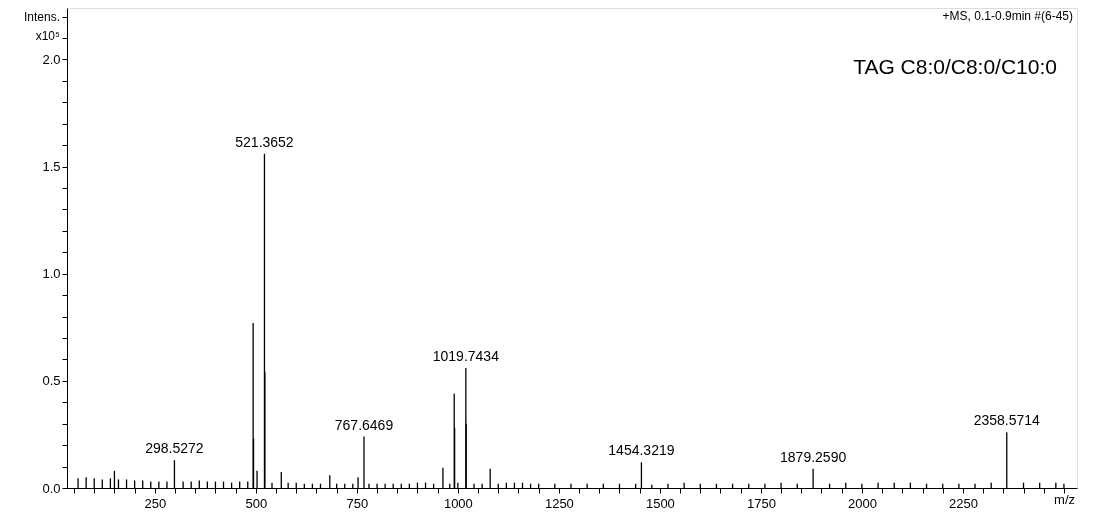 The width and height of the screenshot is (1107, 517). I want to click on annotation: 1019.7434, so click(466, 356).